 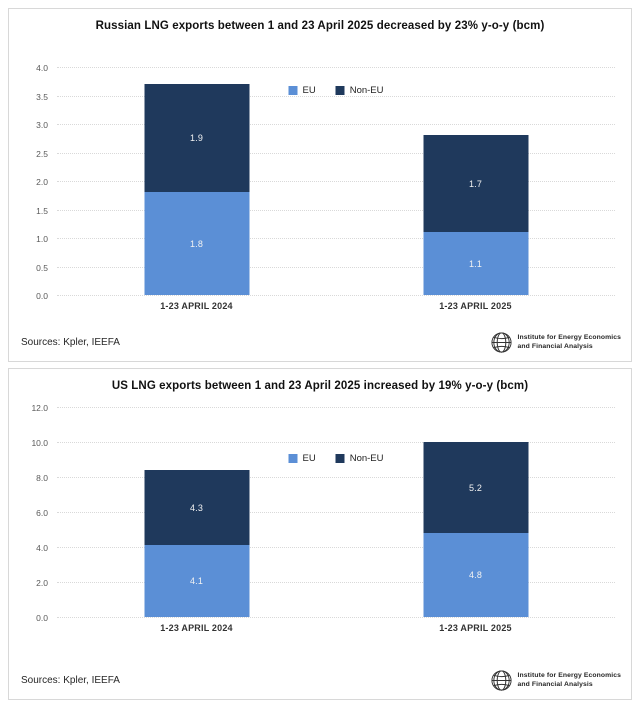 I want to click on stacked-bar: 1.7 1.1, so click(x=475, y=181).